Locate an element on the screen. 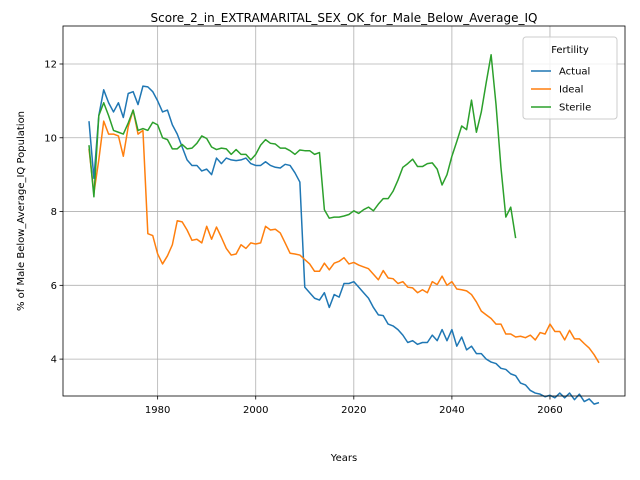 This screenshot has width=640, height=480. x-tick-label: 2040 is located at coordinates (451, 410).